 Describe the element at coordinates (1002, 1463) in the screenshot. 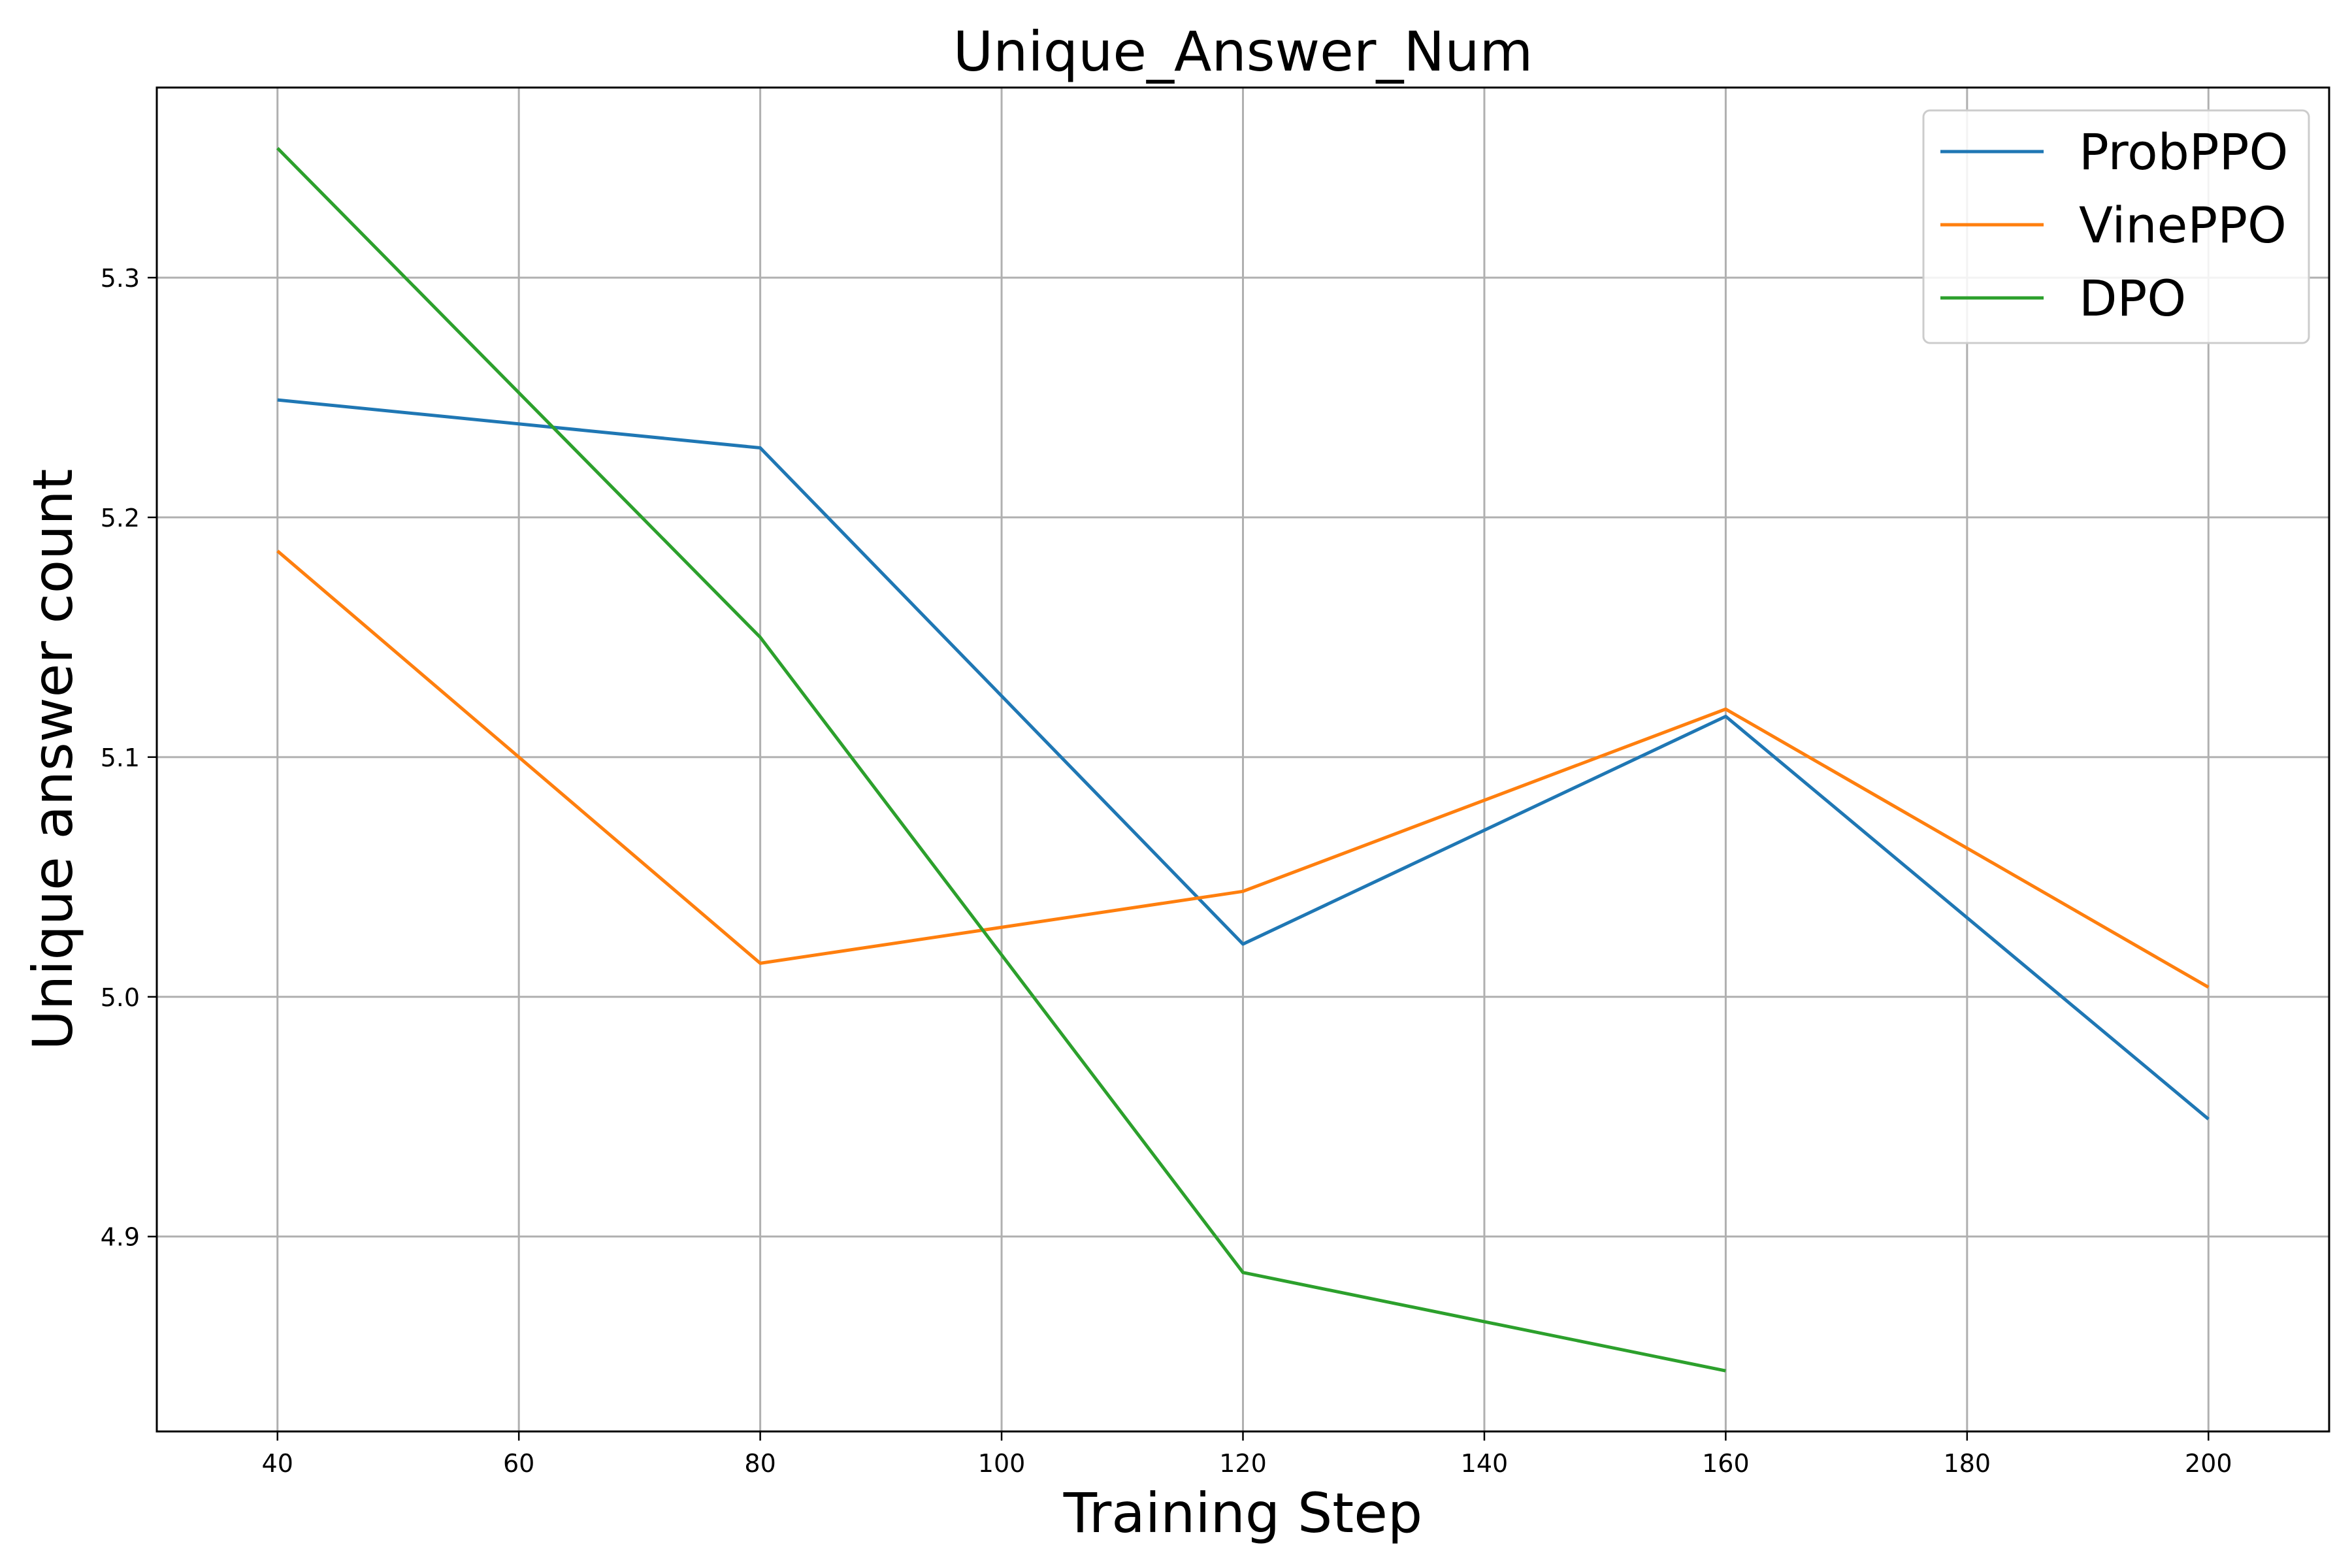

I see `x-tick-label: 100` at that location.